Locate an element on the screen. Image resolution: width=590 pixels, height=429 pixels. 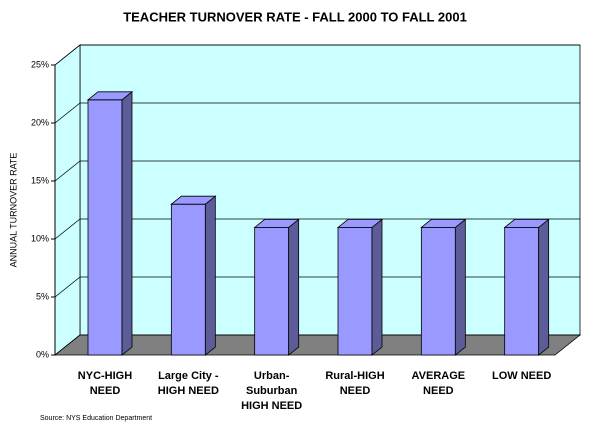
x-tick-label: Rural-HIGH NEED is located at coordinates (355, 383).